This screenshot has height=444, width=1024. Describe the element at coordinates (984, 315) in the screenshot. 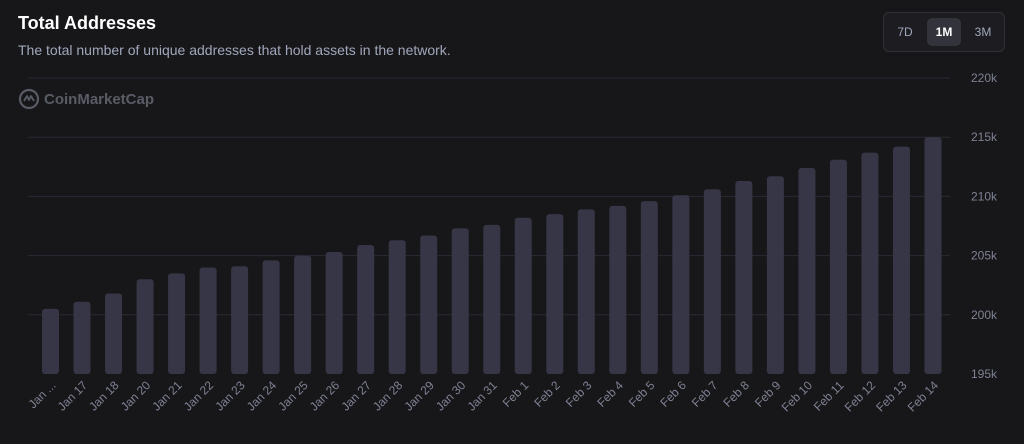

I see `y-tick-label: 200k` at that location.